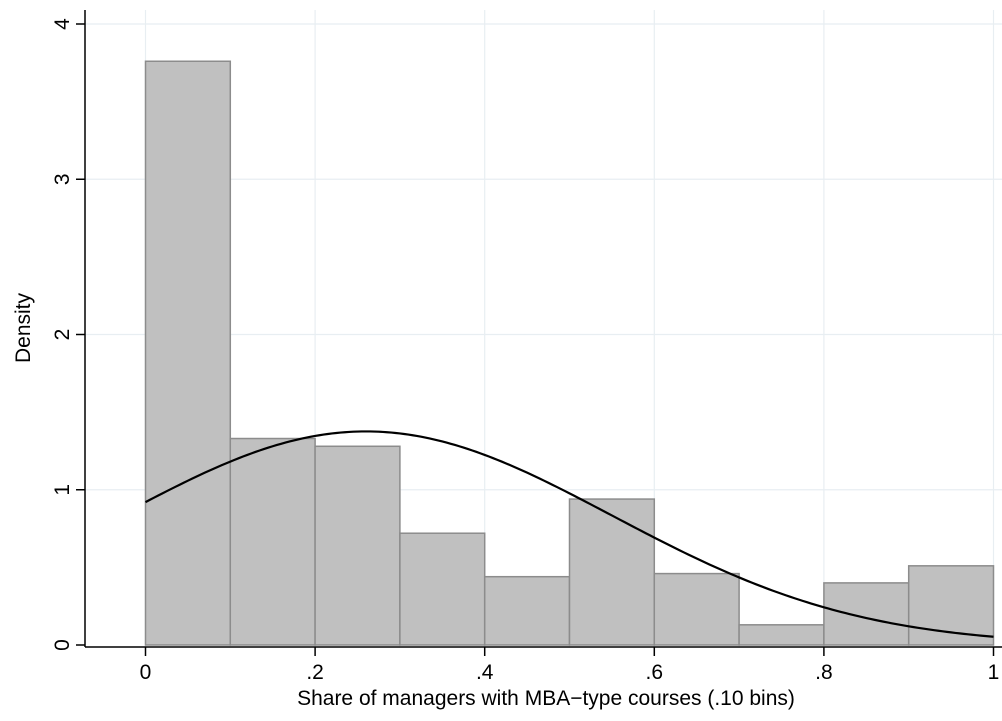  What do you see at coordinates (485, 672) in the screenshot?
I see `x-tick-label: .4` at bounding box center [485, 672].